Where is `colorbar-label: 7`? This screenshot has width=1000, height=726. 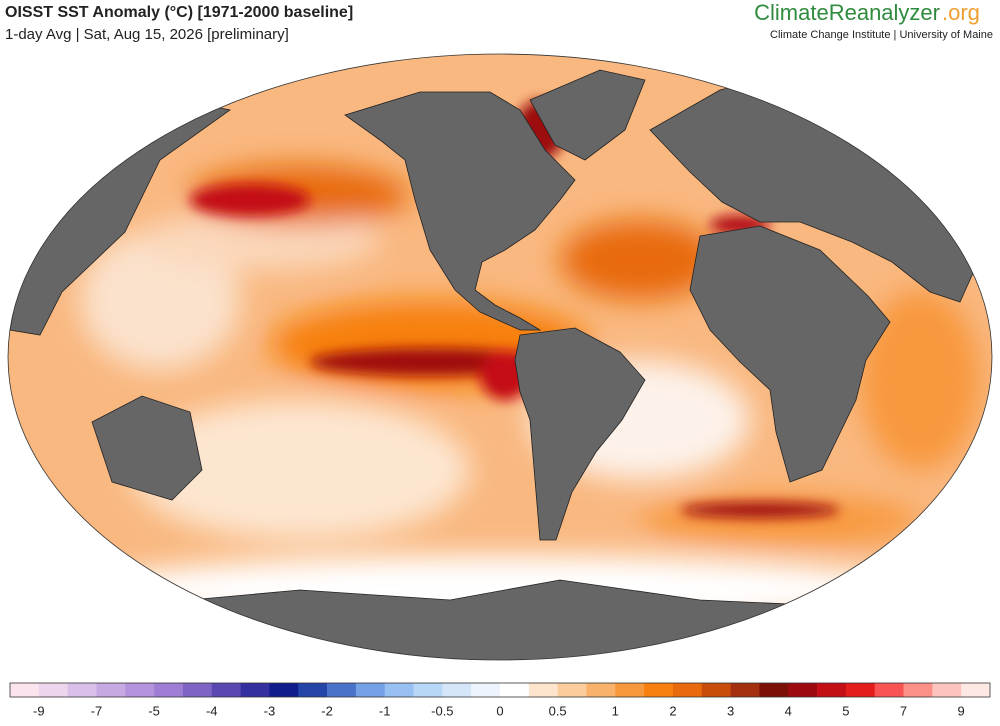
colorbar-label: 7 is located at coordinates (903, 710).